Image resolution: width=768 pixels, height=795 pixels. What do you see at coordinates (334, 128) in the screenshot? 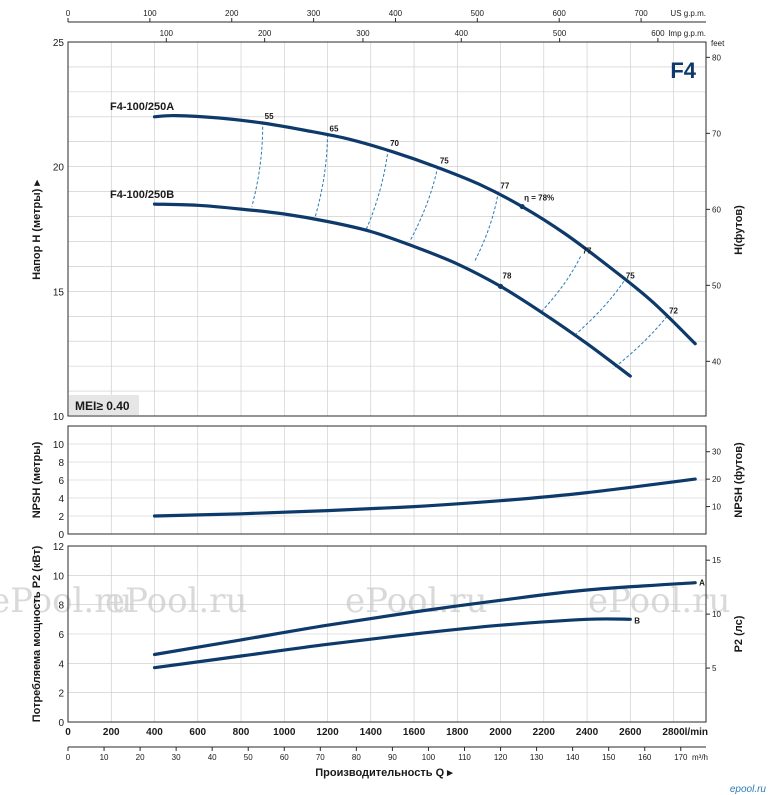
I see `efficiency-label: 65` at bounding box center [334, 128].